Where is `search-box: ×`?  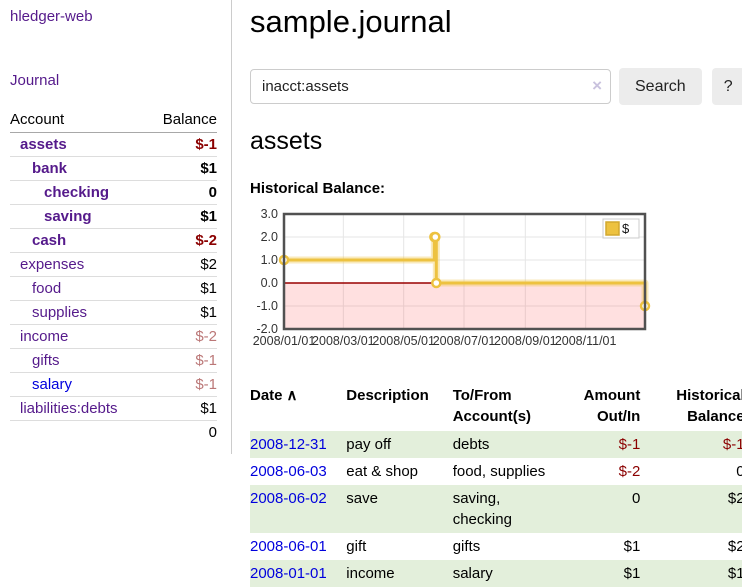 search-box: × is located at coordinates (430, 86).